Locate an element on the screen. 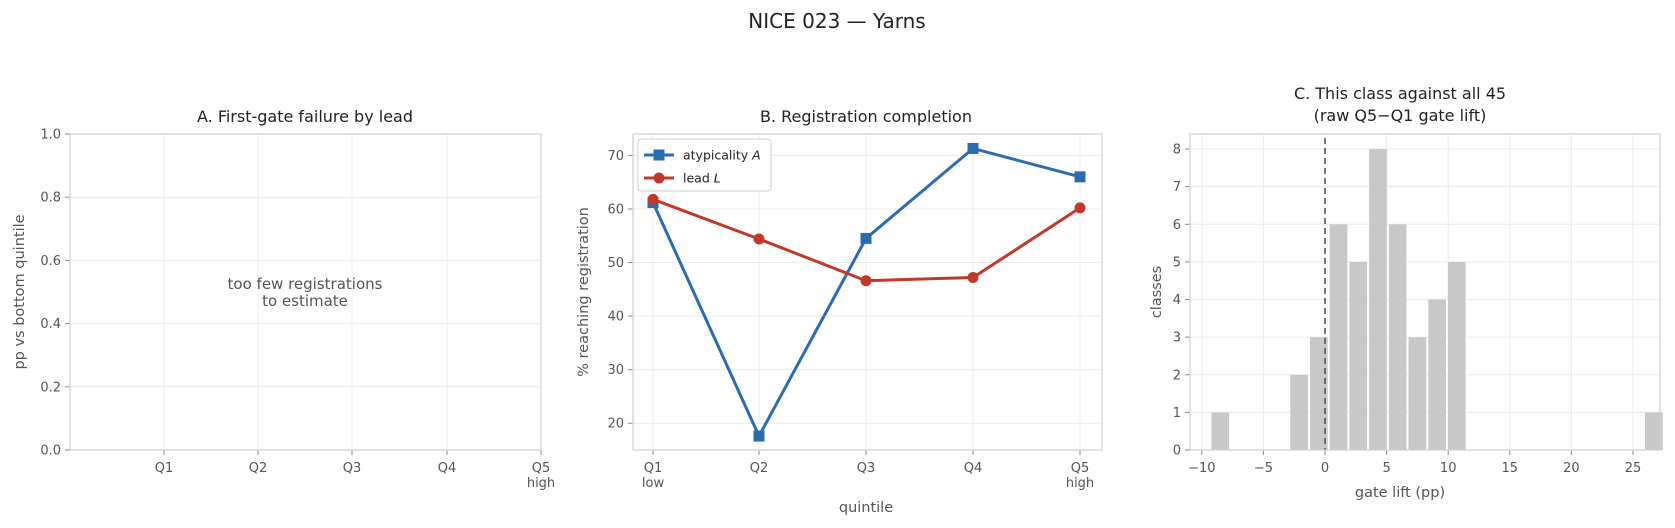 The width and height of the screenshot is (1675, 528). panel-a-ytick-label: 0.6 is located at coordinates (50, 261).